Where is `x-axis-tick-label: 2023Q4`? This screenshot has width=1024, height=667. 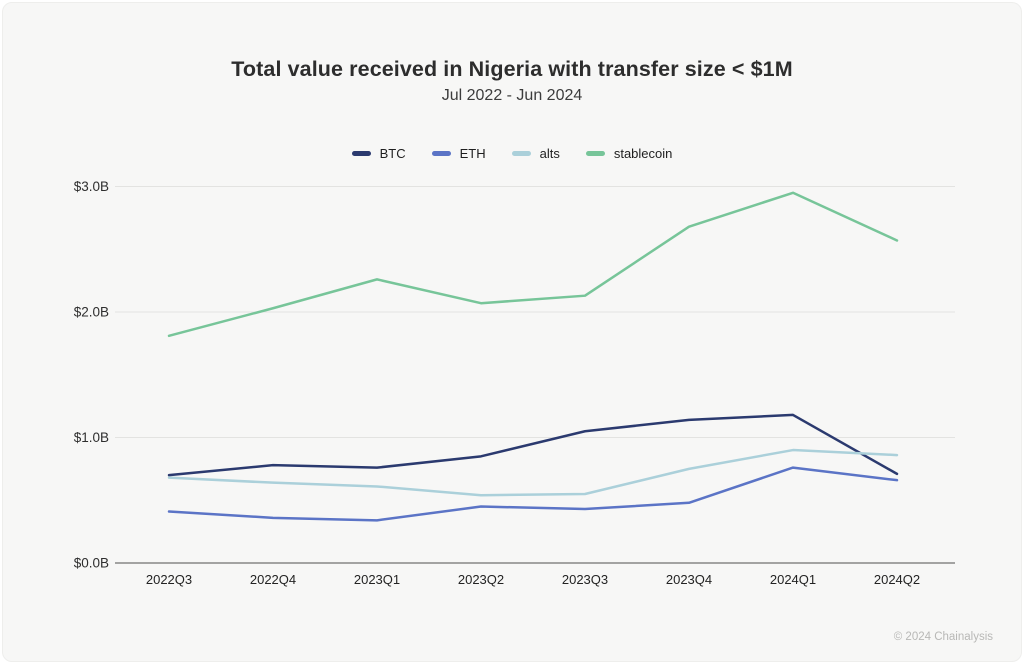 x-axis-tick-label: 2023Q4 is located at coordinates (689, 579).